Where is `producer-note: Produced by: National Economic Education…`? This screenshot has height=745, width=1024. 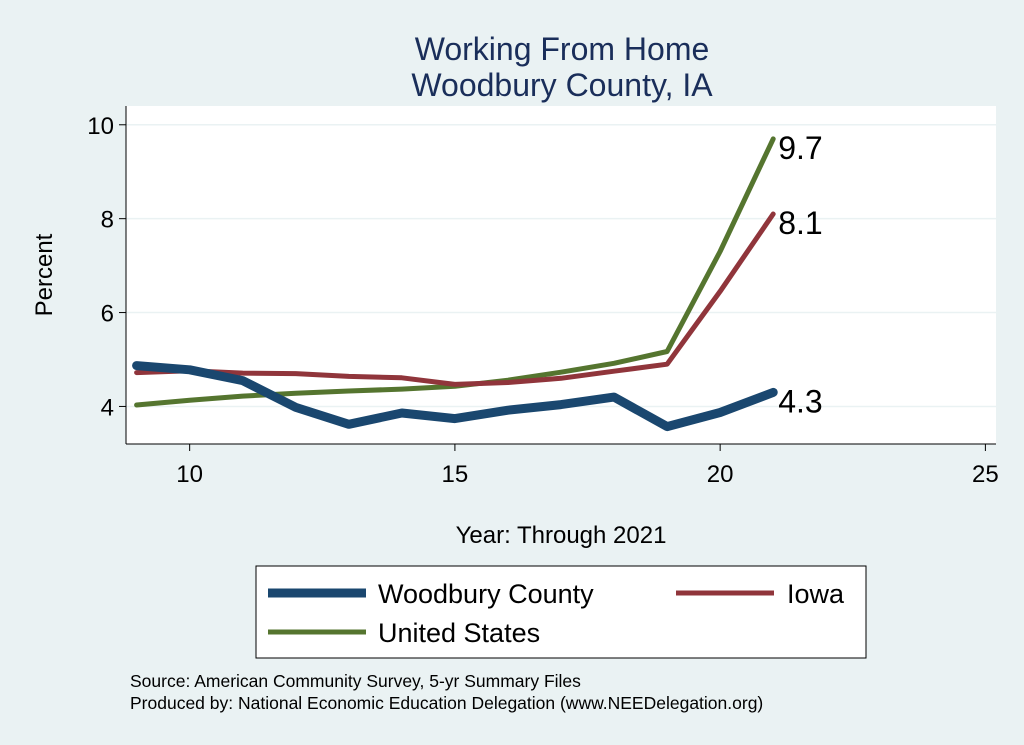
producer-note: Produced by: National Economic Education… is located at coordinates (446, 703).